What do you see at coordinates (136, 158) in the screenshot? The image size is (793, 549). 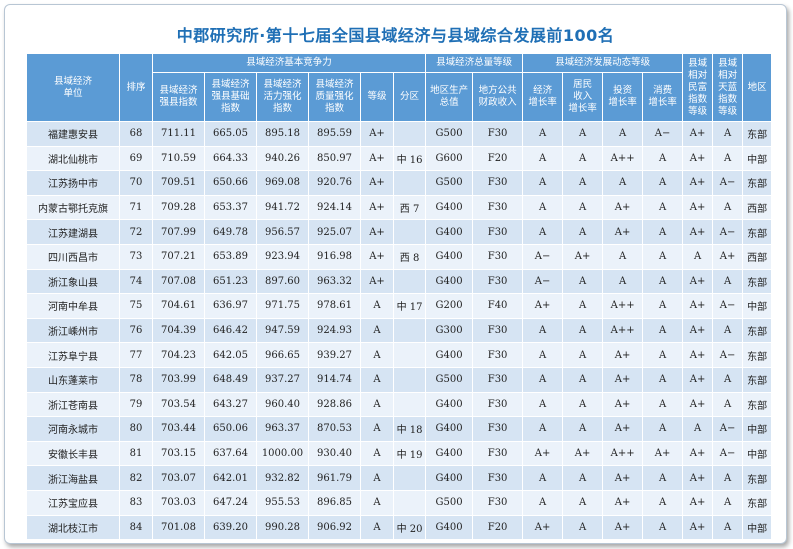 I see `rank-cell: 69` at bounding box center [136, 158].